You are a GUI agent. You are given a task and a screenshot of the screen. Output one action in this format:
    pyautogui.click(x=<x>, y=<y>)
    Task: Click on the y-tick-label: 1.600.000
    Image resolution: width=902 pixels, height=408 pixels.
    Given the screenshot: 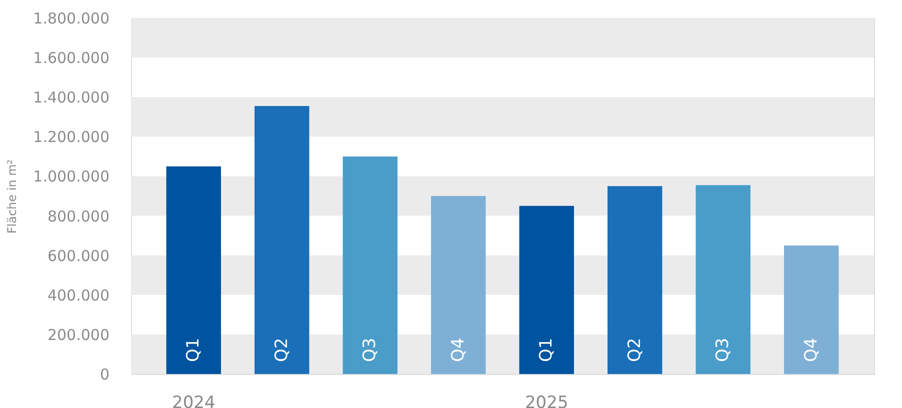 What is the action you would take?
    pyautogui.click(x=71, y=58)
    